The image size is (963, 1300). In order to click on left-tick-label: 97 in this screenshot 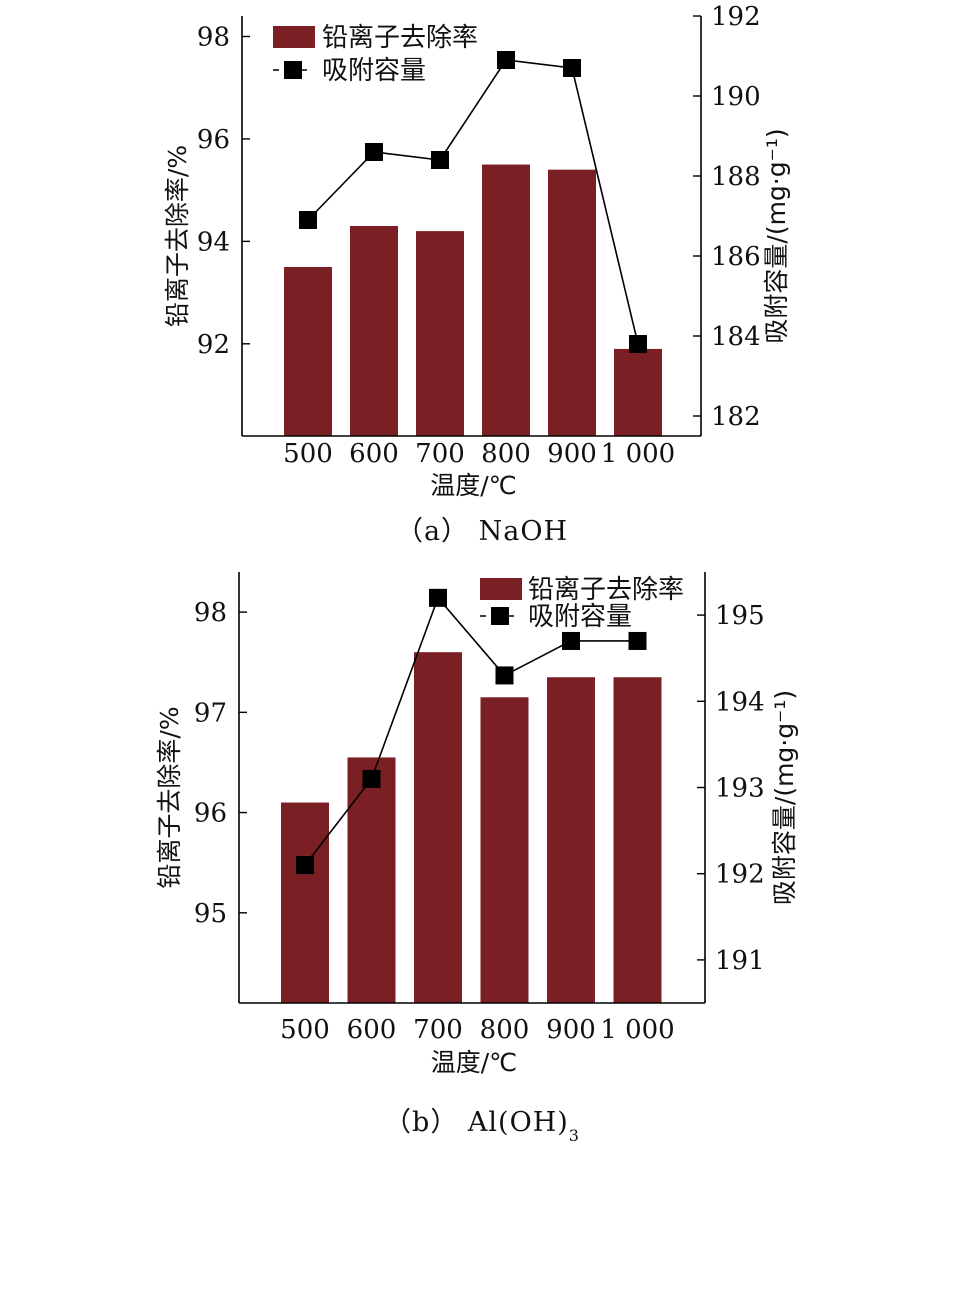, I will do `click(210, 713)`.